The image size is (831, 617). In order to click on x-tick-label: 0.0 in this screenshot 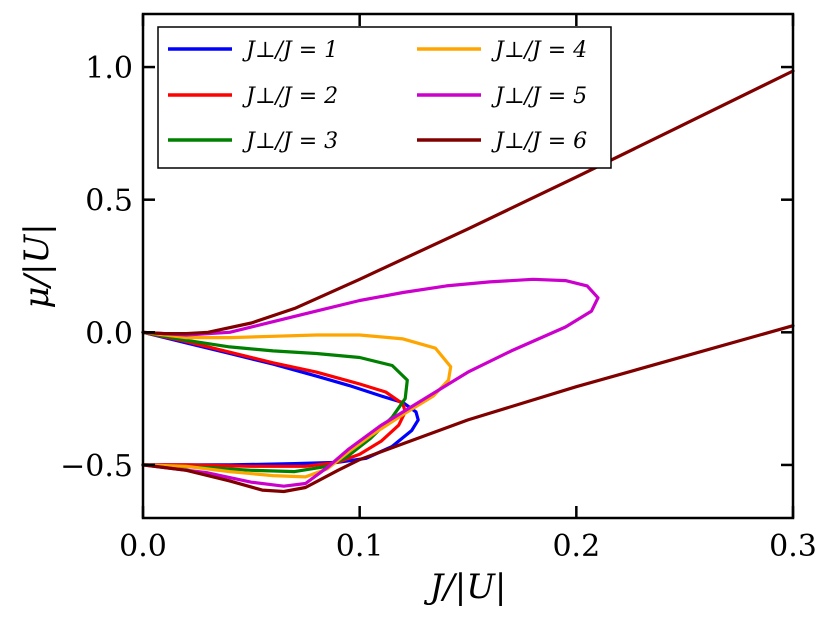, I will do `click(143, 546)`.